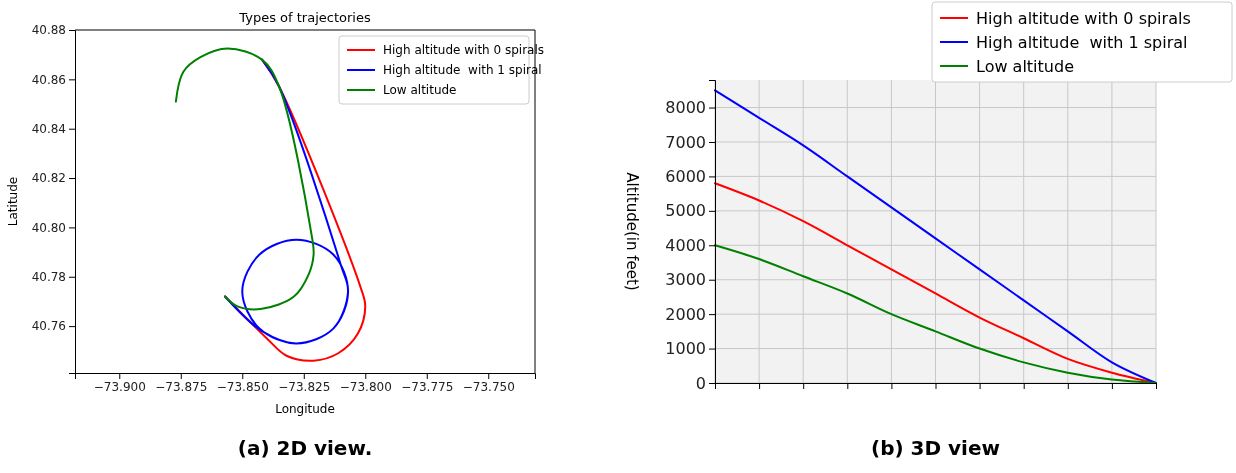 Image resolution: width=1236 pixels, height=473 pixels. Describe the element at coordinates (48, 326) in the screenshot. I see `y-tick-label: 40.76` at that location.